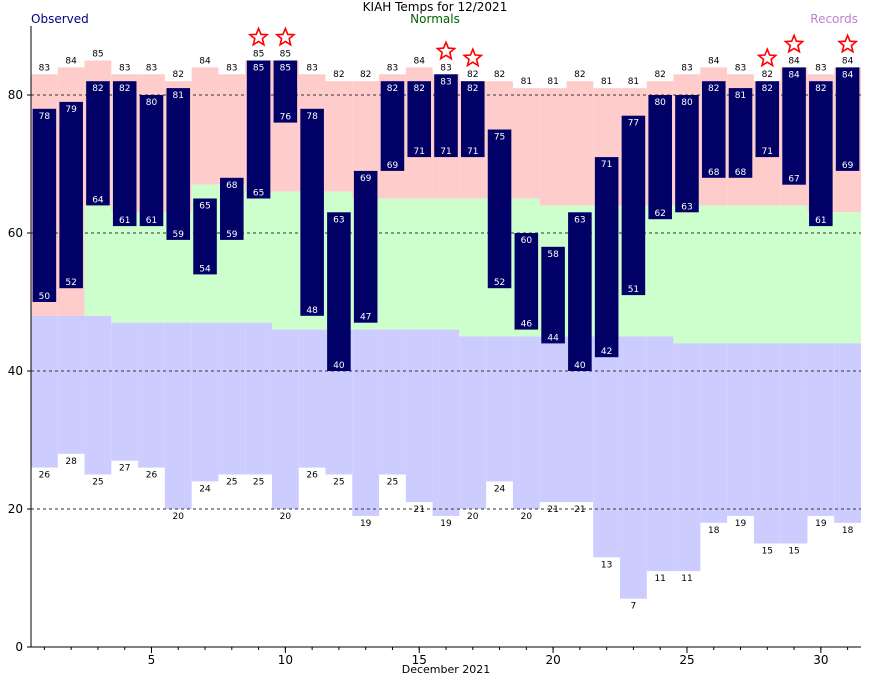 The height and width of the screenshot is (676, 870). Describe the element at coordinates (258, 194) in the screenshot. I see `observed-low-label: 65` at that location.